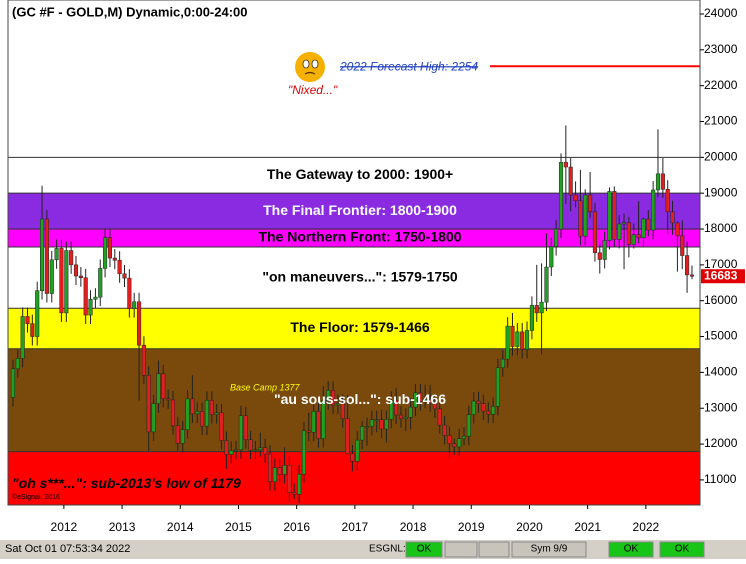 This screenshot has height=564, width=746. I want to click on y-tick-label: 15000, so click(721, 336).